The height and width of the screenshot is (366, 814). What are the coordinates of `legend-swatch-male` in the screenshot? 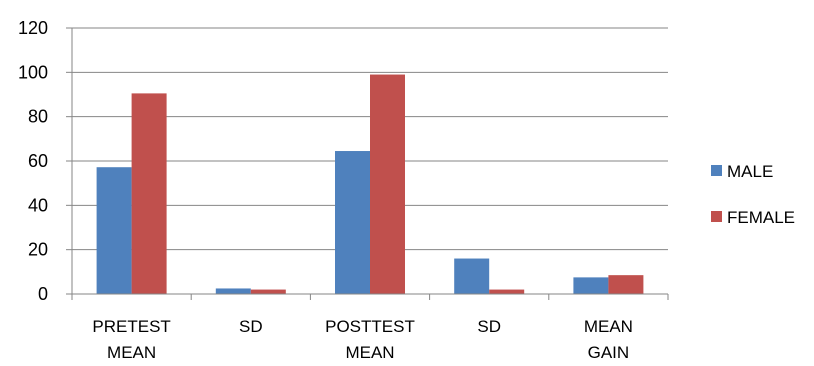 It's located at (716, 170).